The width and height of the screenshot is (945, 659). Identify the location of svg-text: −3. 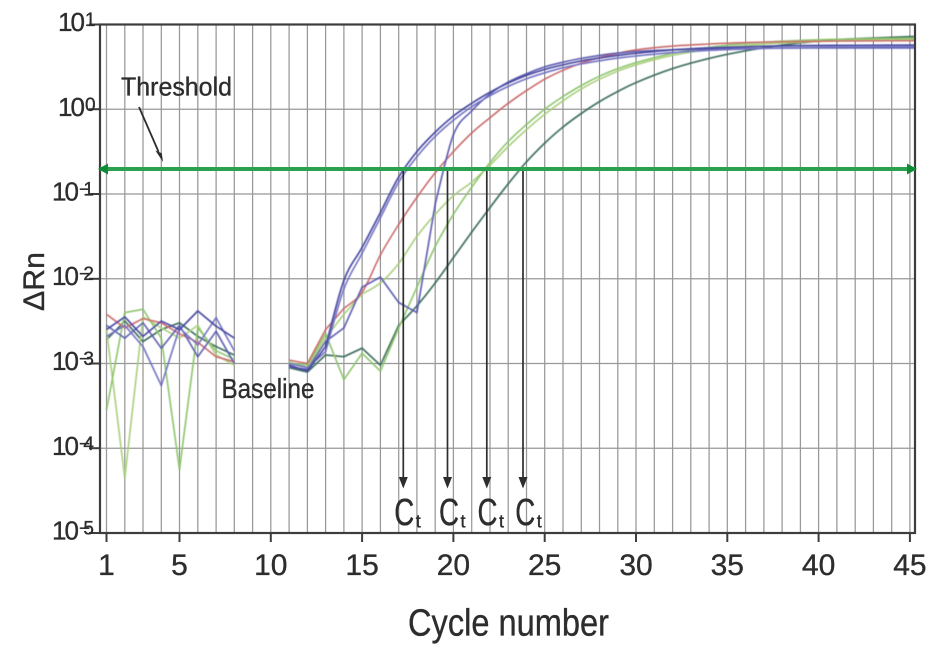
(86, 359).